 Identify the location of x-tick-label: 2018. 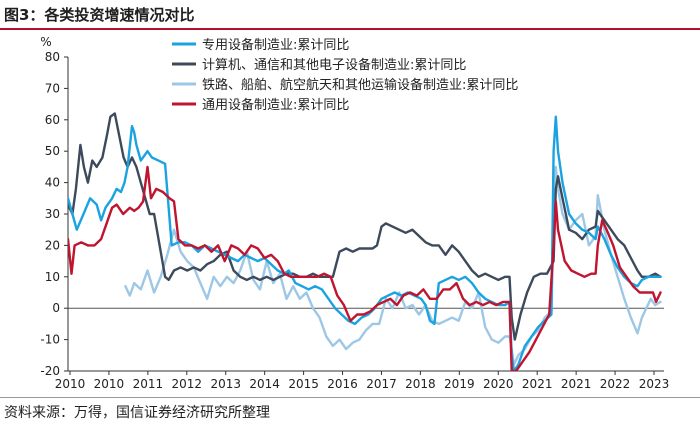
(420, 384).